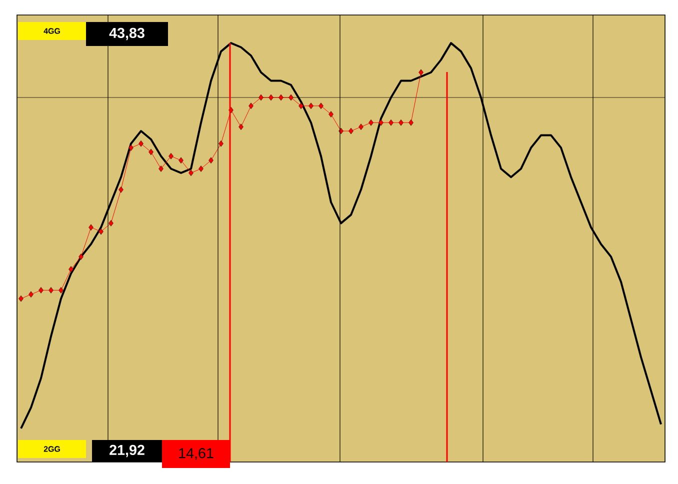 The height and width of the screenshot is (484, 678). What do you see at coordinates (196, 454) in the screenshot?
I see `annotation: 14,61` at bounding box center [196, 454].